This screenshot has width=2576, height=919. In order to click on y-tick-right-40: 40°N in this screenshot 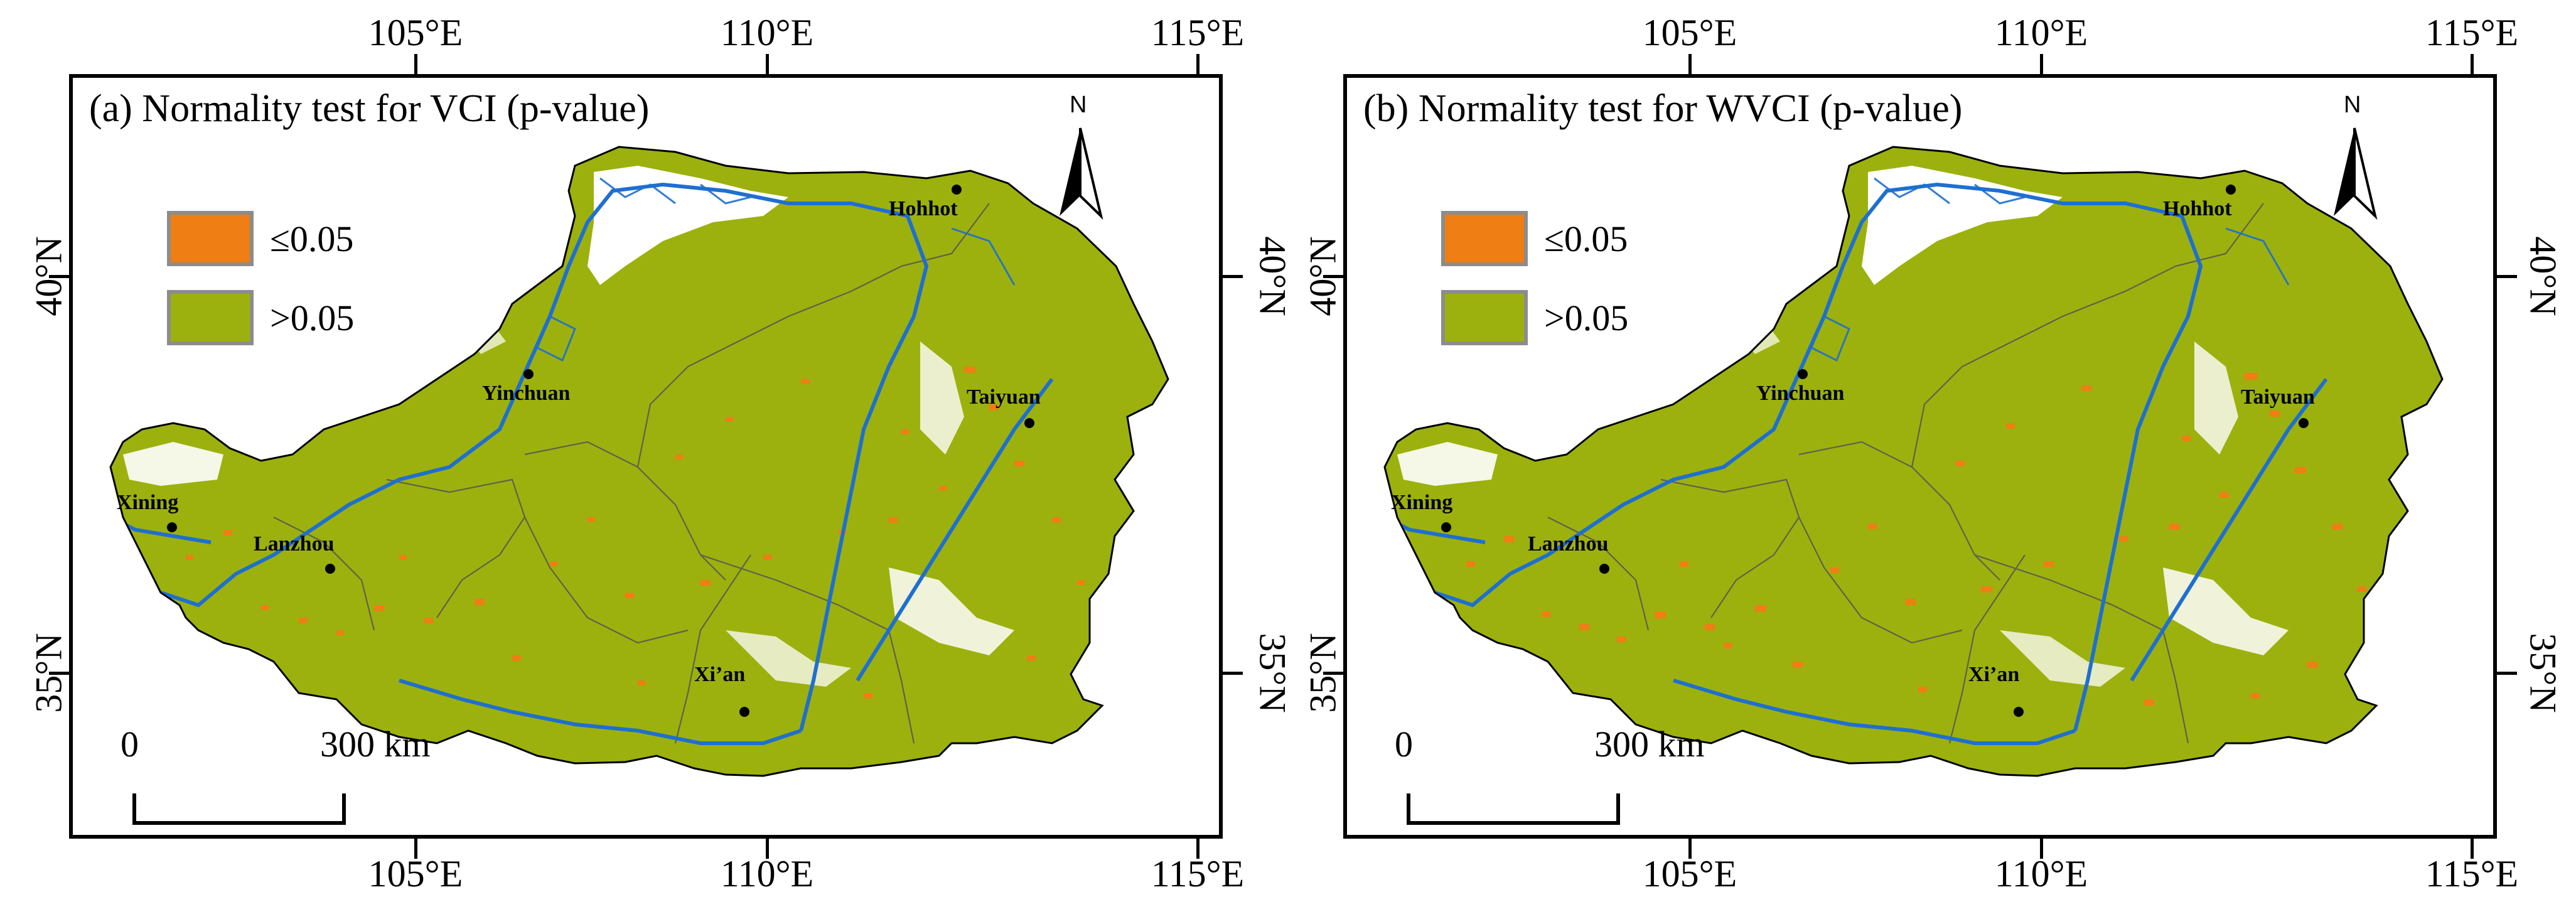, I will do `click(2543, 276)`.